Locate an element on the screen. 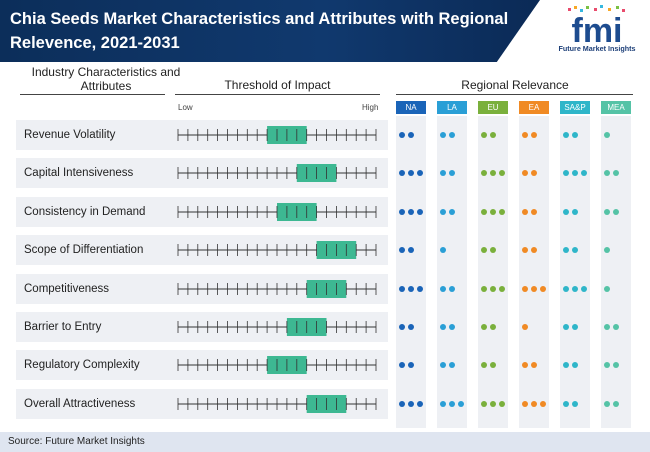  title-panel is located at coordinates (270, 31).